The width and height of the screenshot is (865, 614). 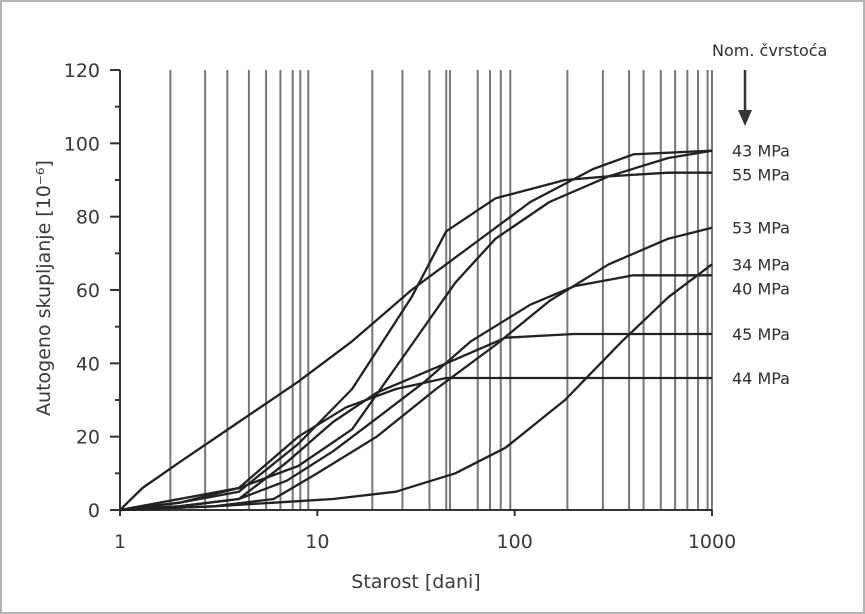 I want to click on series-label: 53 MPa, so click(x=761, y=228).